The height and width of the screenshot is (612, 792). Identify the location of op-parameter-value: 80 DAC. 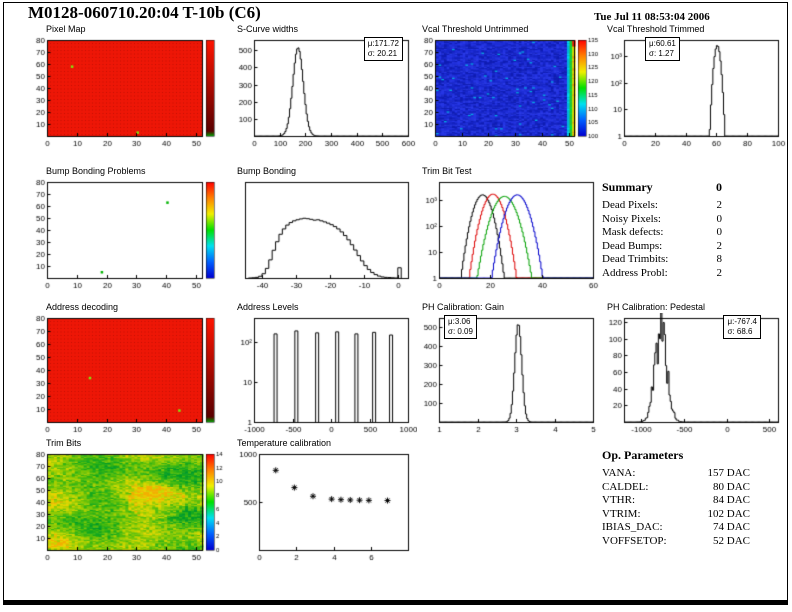
(731, 486).